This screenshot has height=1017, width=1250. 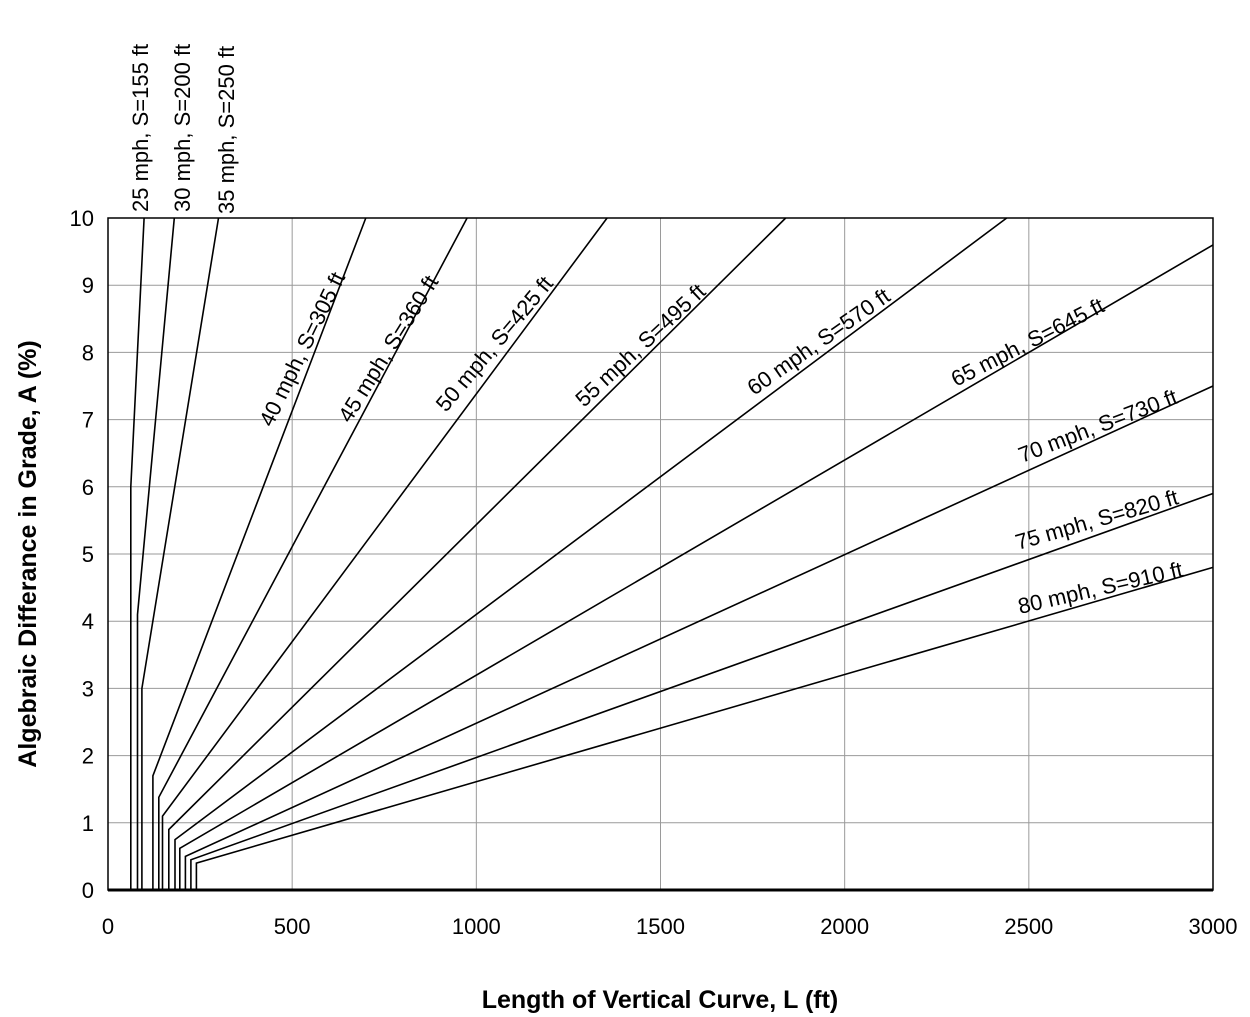 I want to click on y-tick-label: 4, so click(x=88, y=621).